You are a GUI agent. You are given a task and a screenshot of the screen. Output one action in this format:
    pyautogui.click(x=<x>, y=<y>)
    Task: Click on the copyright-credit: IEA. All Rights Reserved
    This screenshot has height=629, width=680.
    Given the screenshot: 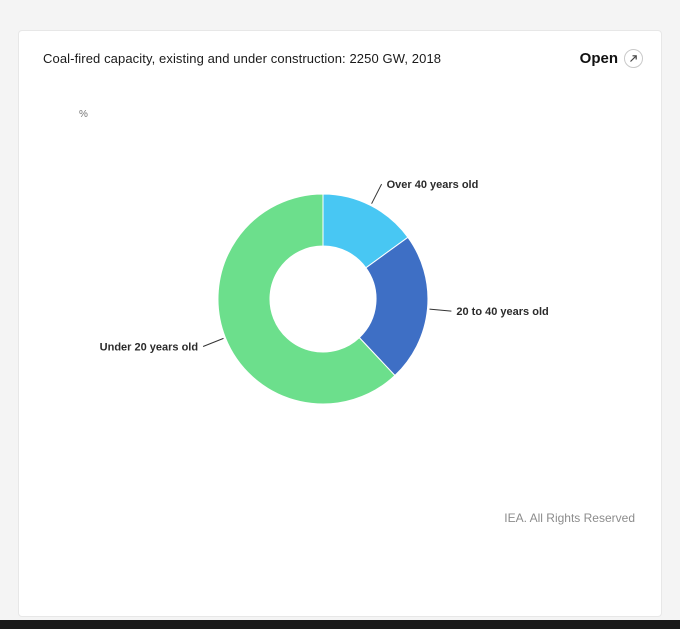 What is the action you would take?
    pyautogui.click(x=569, y=518)
    